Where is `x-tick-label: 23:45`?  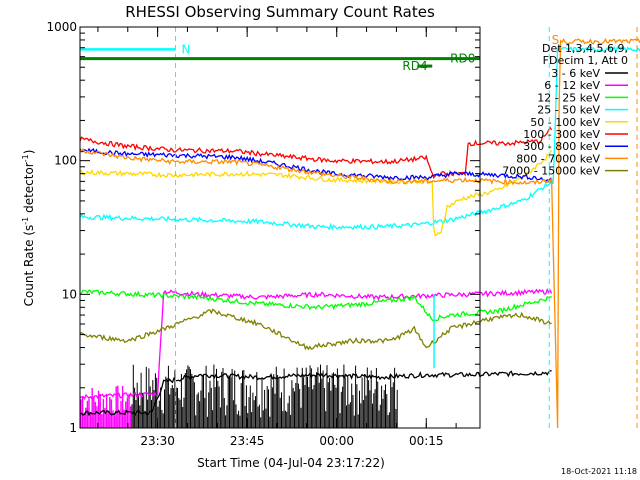
x-tick-label: 23:45 is located at coordinates (247, 441).